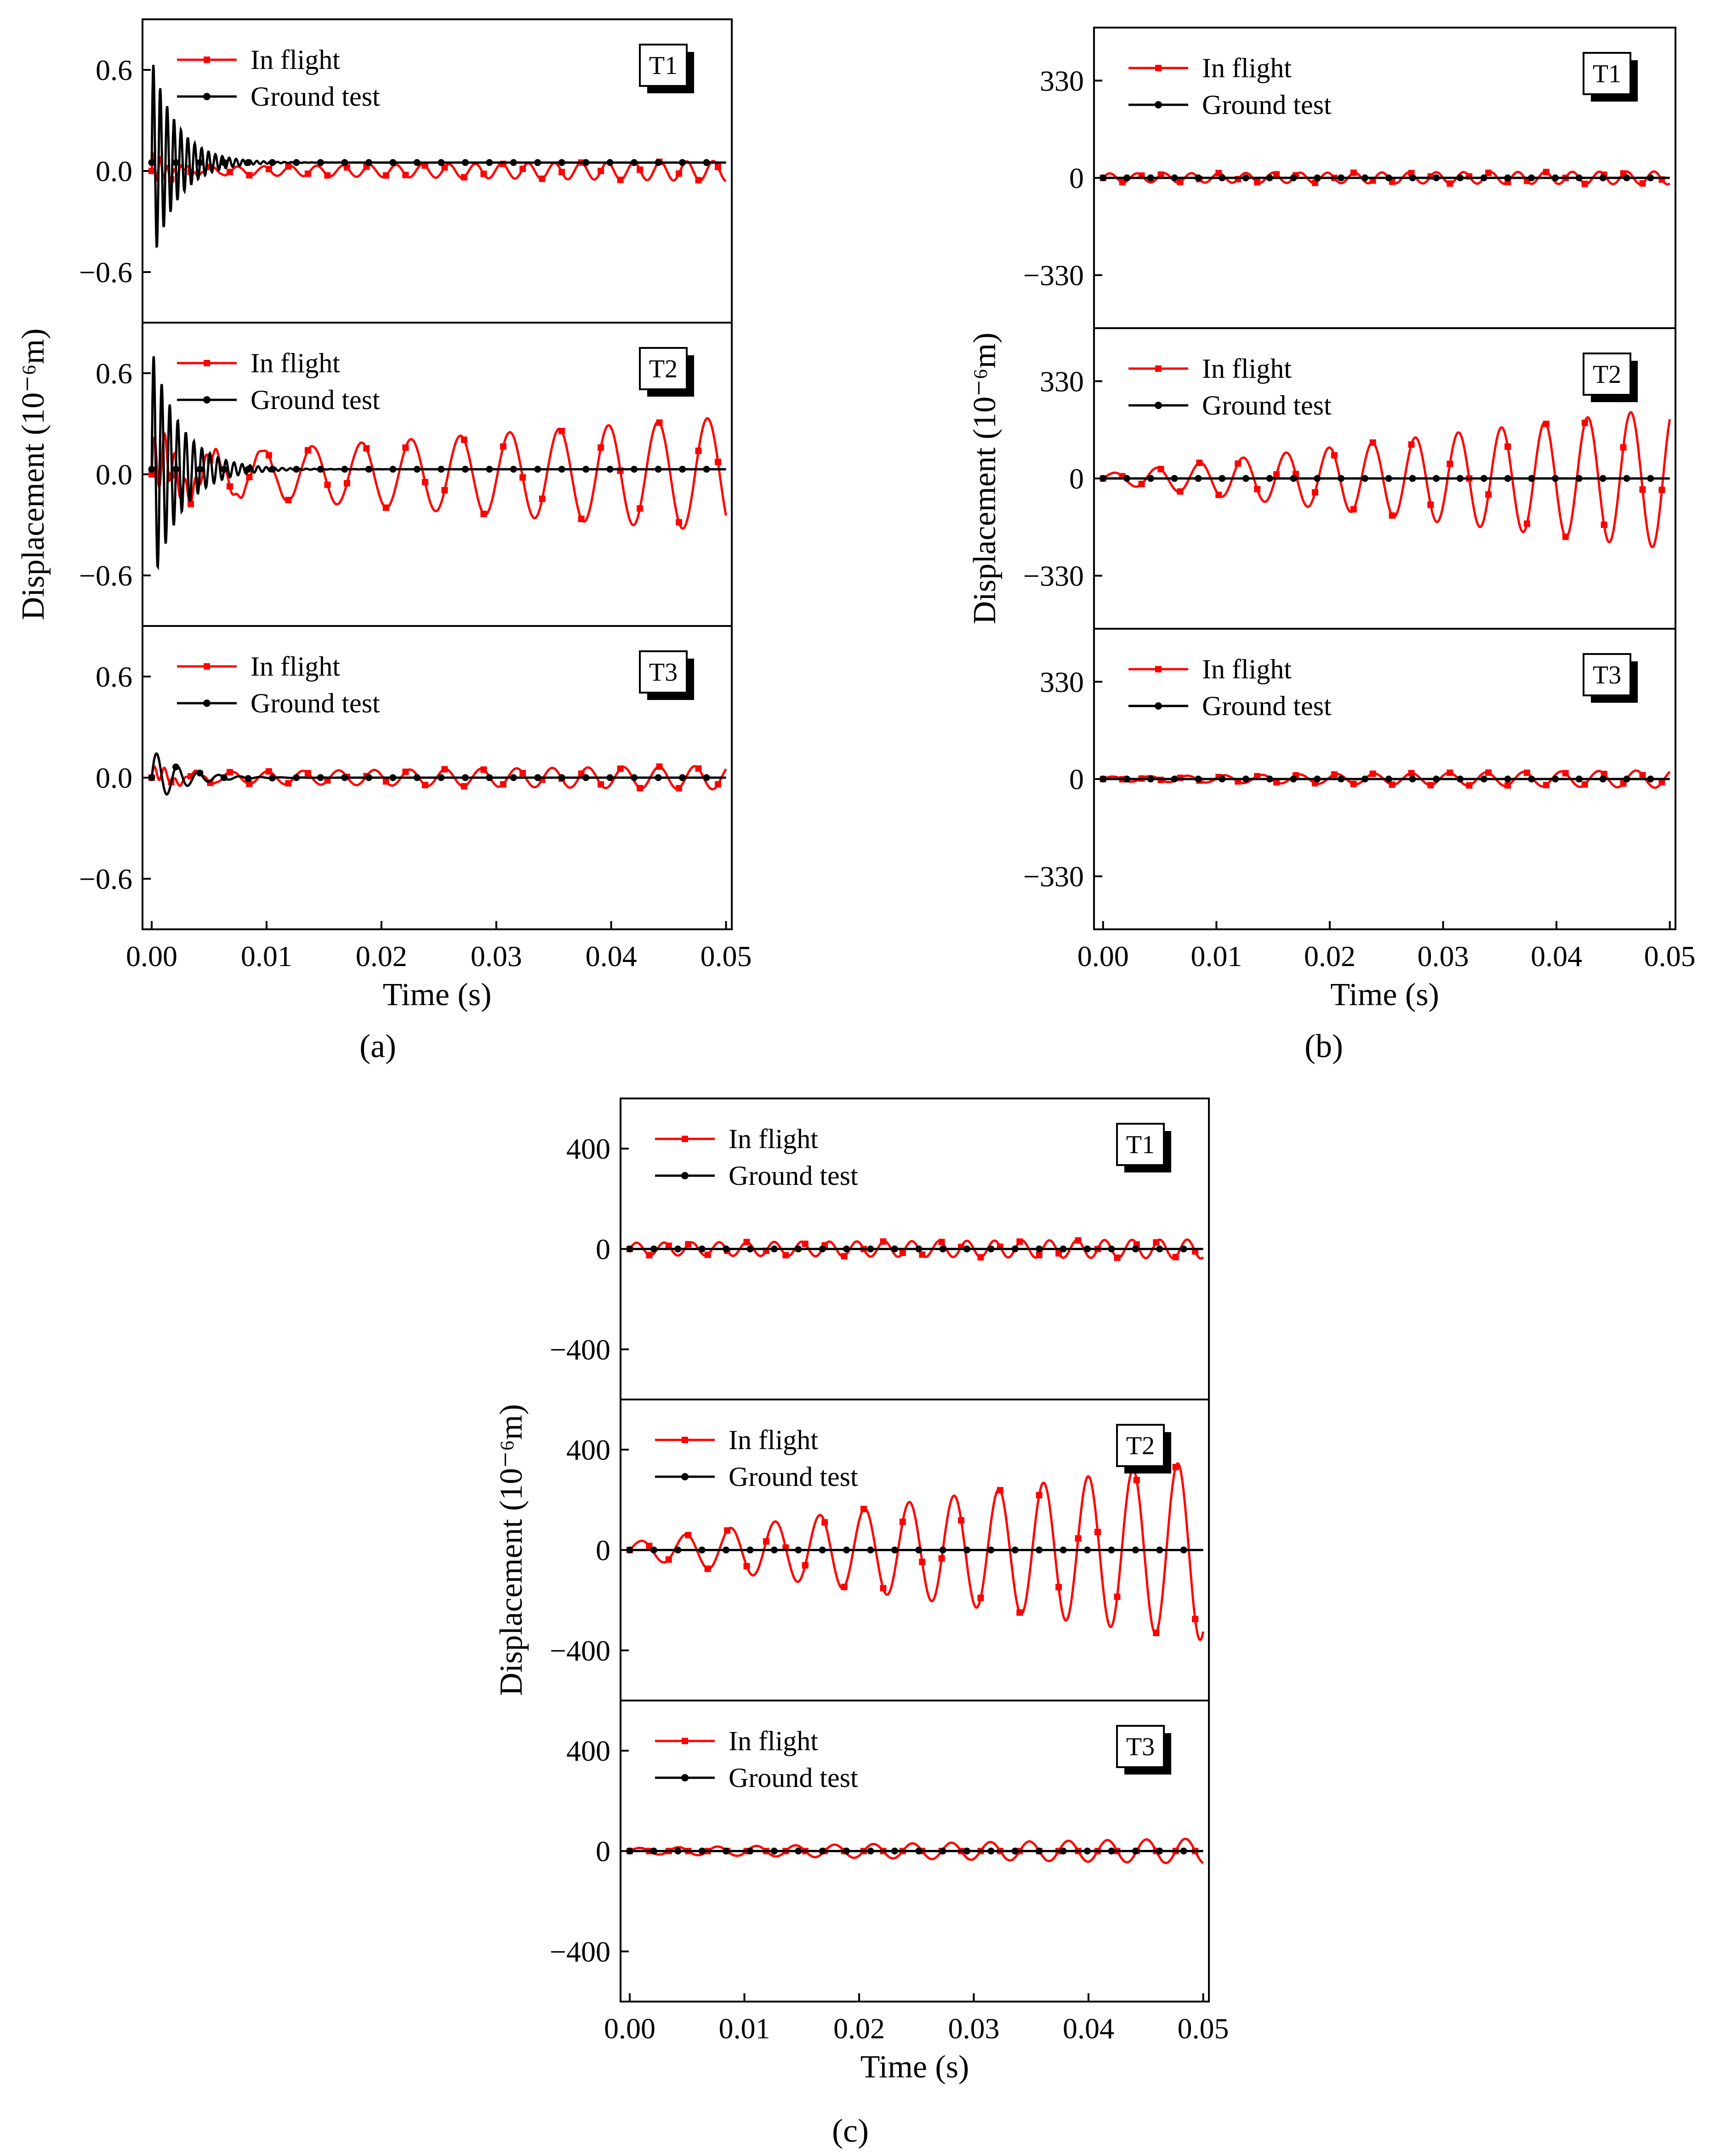  What do you see at coordinates (1330, 956) in the screenshot?
I see `x-tick-label: 0.02` at bounding box center [1330, 956].